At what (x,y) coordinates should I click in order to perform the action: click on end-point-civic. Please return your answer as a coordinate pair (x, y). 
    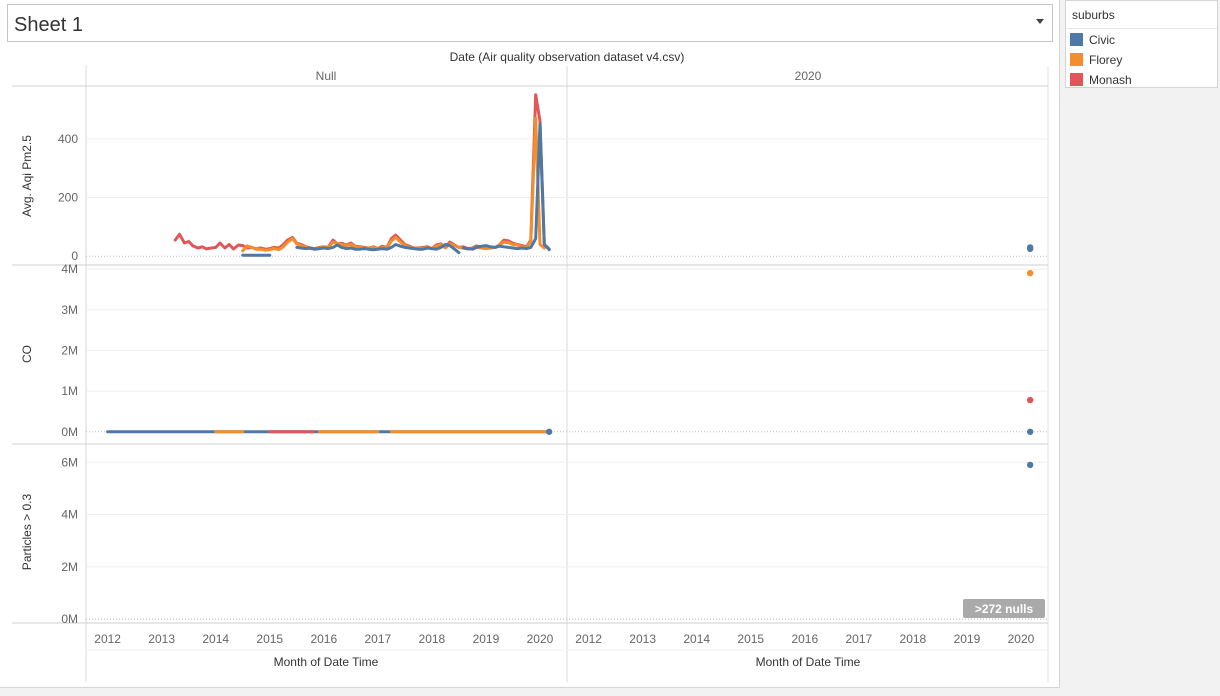
    Looking at the image, I should click on (549, 431).